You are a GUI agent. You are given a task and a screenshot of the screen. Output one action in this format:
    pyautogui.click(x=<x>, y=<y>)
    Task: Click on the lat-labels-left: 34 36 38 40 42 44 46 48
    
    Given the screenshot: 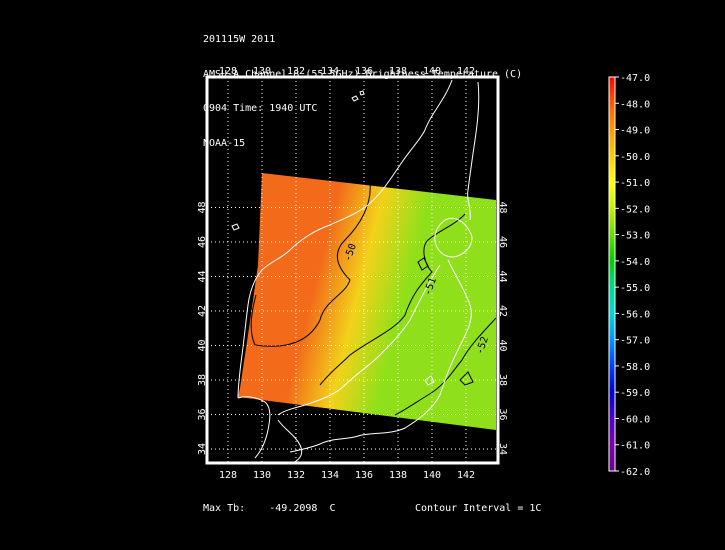 What is the action you would take?
    pyautogui.click(x=202, y=328)
    